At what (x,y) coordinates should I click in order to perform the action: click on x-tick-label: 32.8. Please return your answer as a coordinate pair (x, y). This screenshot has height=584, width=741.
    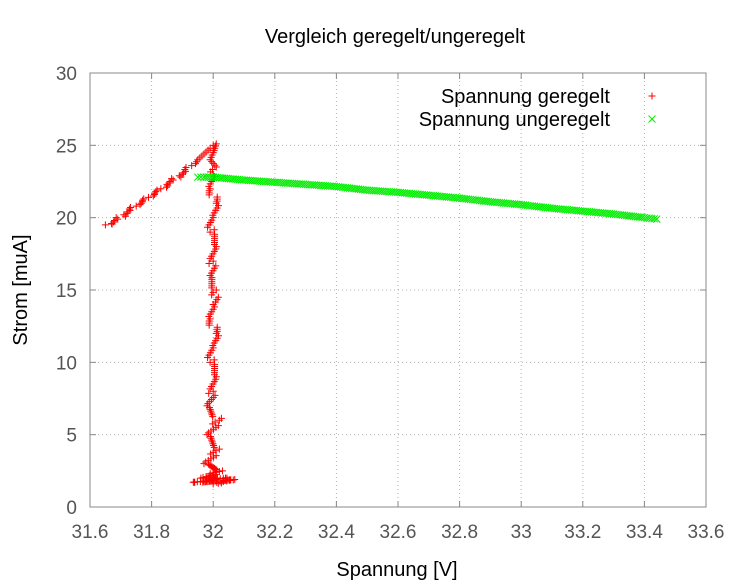
    Looking at the image, I should click on (459, 532).